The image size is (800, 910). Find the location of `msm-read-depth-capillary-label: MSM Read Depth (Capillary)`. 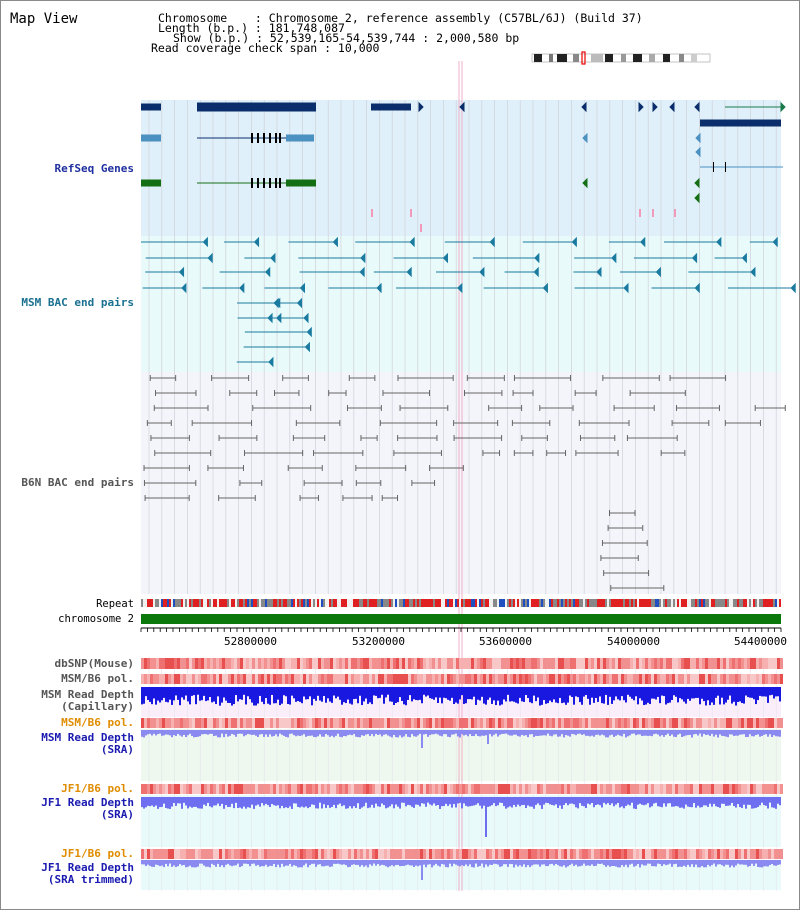

msm-read-depth-capillary-label: MSM Read Depth (Capillary) is located at coordinates (87, 700).